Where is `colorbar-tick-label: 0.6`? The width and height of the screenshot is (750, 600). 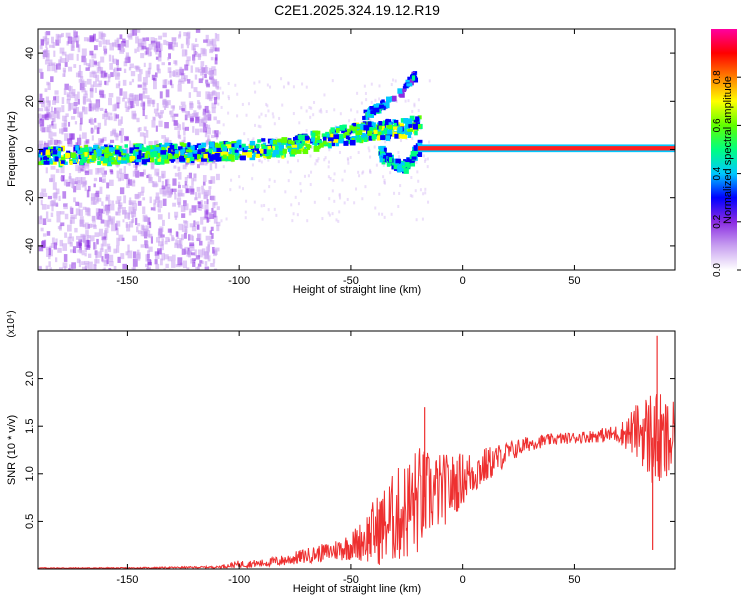 colorbar-tick-label: 0.6 is located at coordinates (717, 125).